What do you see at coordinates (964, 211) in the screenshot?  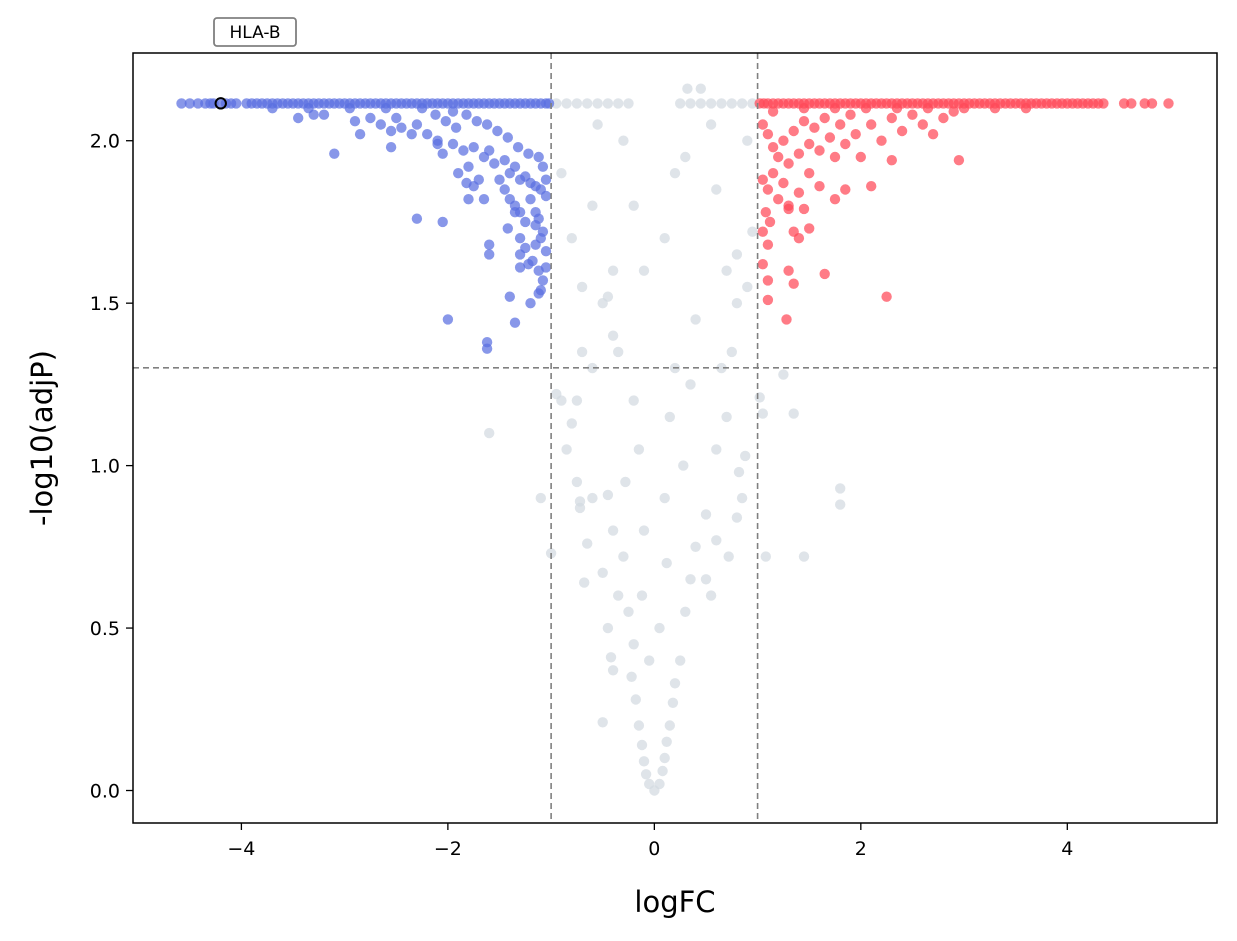 I see `points-up-regulated` at bounding box center [964, 211].